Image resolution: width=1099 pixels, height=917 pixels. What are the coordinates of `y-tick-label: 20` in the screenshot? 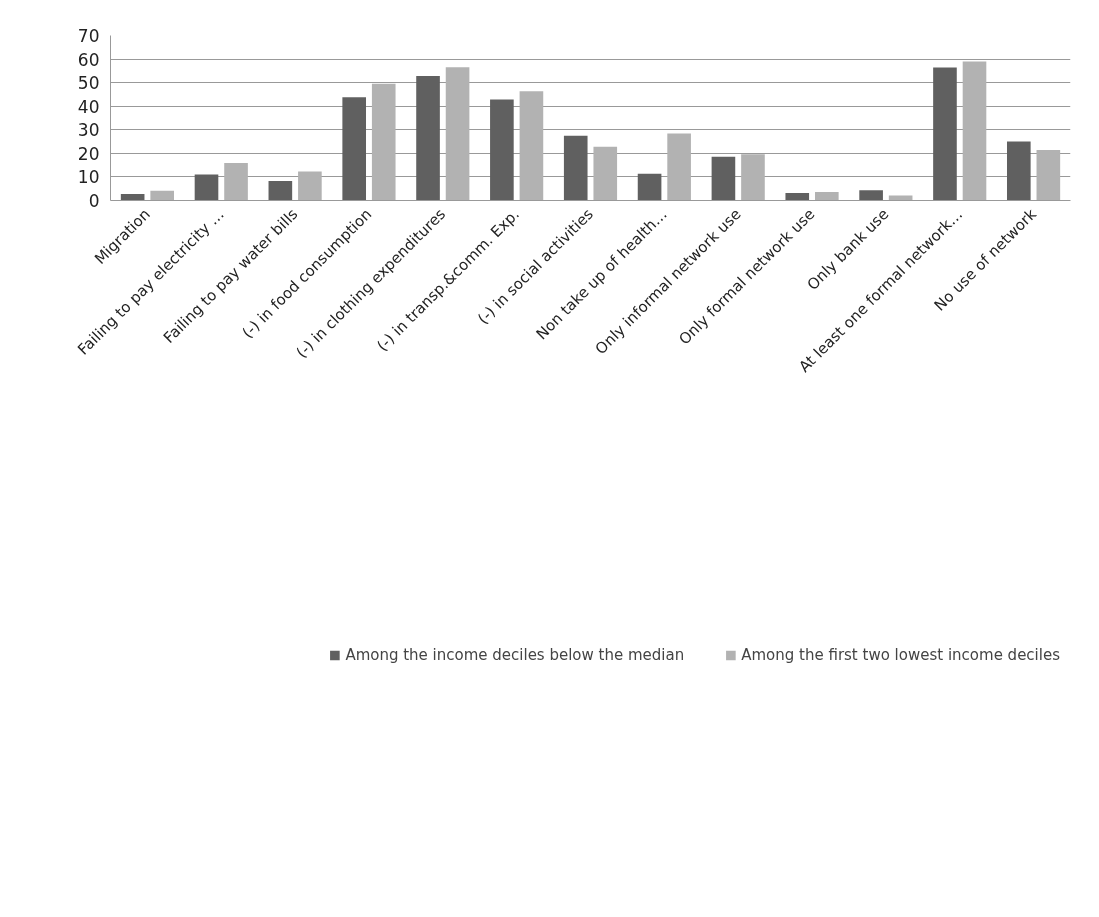 It's located at (88, 153).